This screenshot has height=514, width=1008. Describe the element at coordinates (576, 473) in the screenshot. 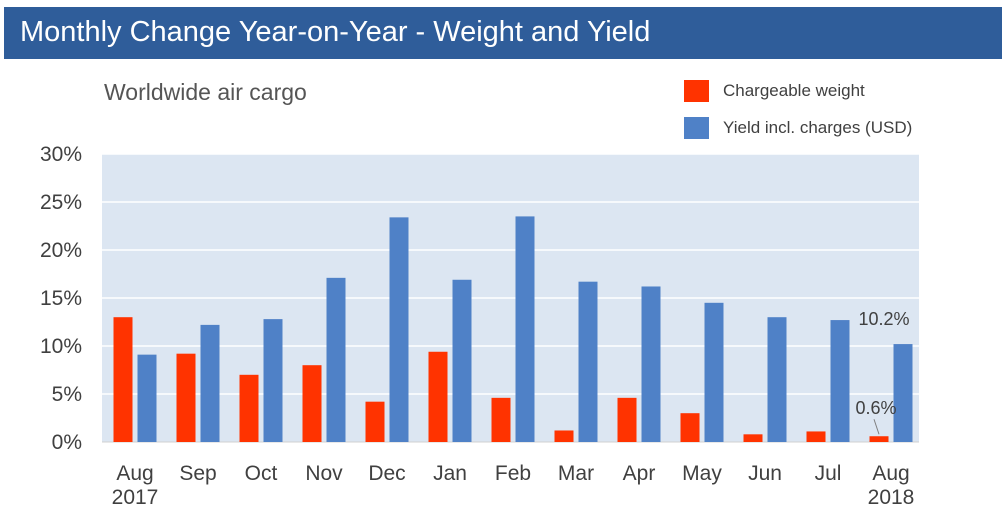

I see `x-tick-label: Mar` at that location.